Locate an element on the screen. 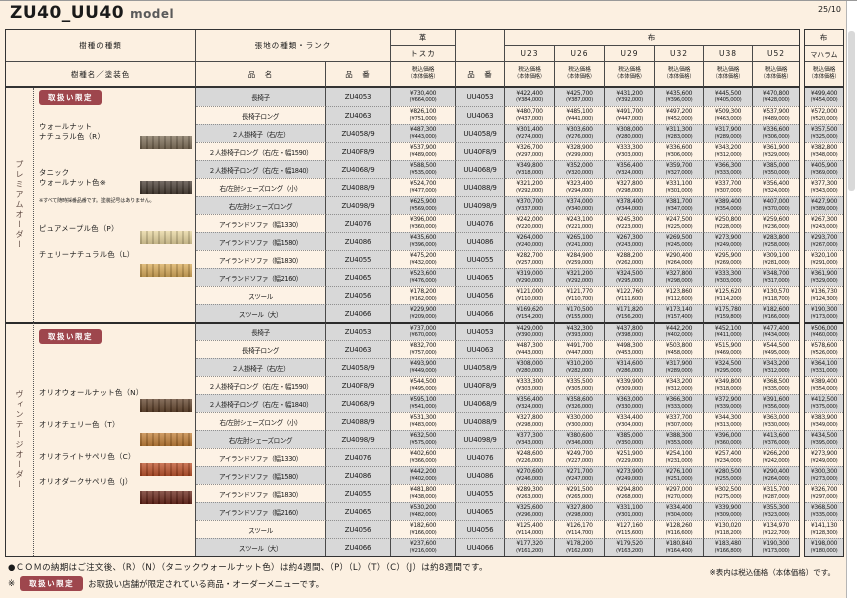  price-cell-u6: ¥266,200 (¥242,000) is located at coordinates (776, 457).